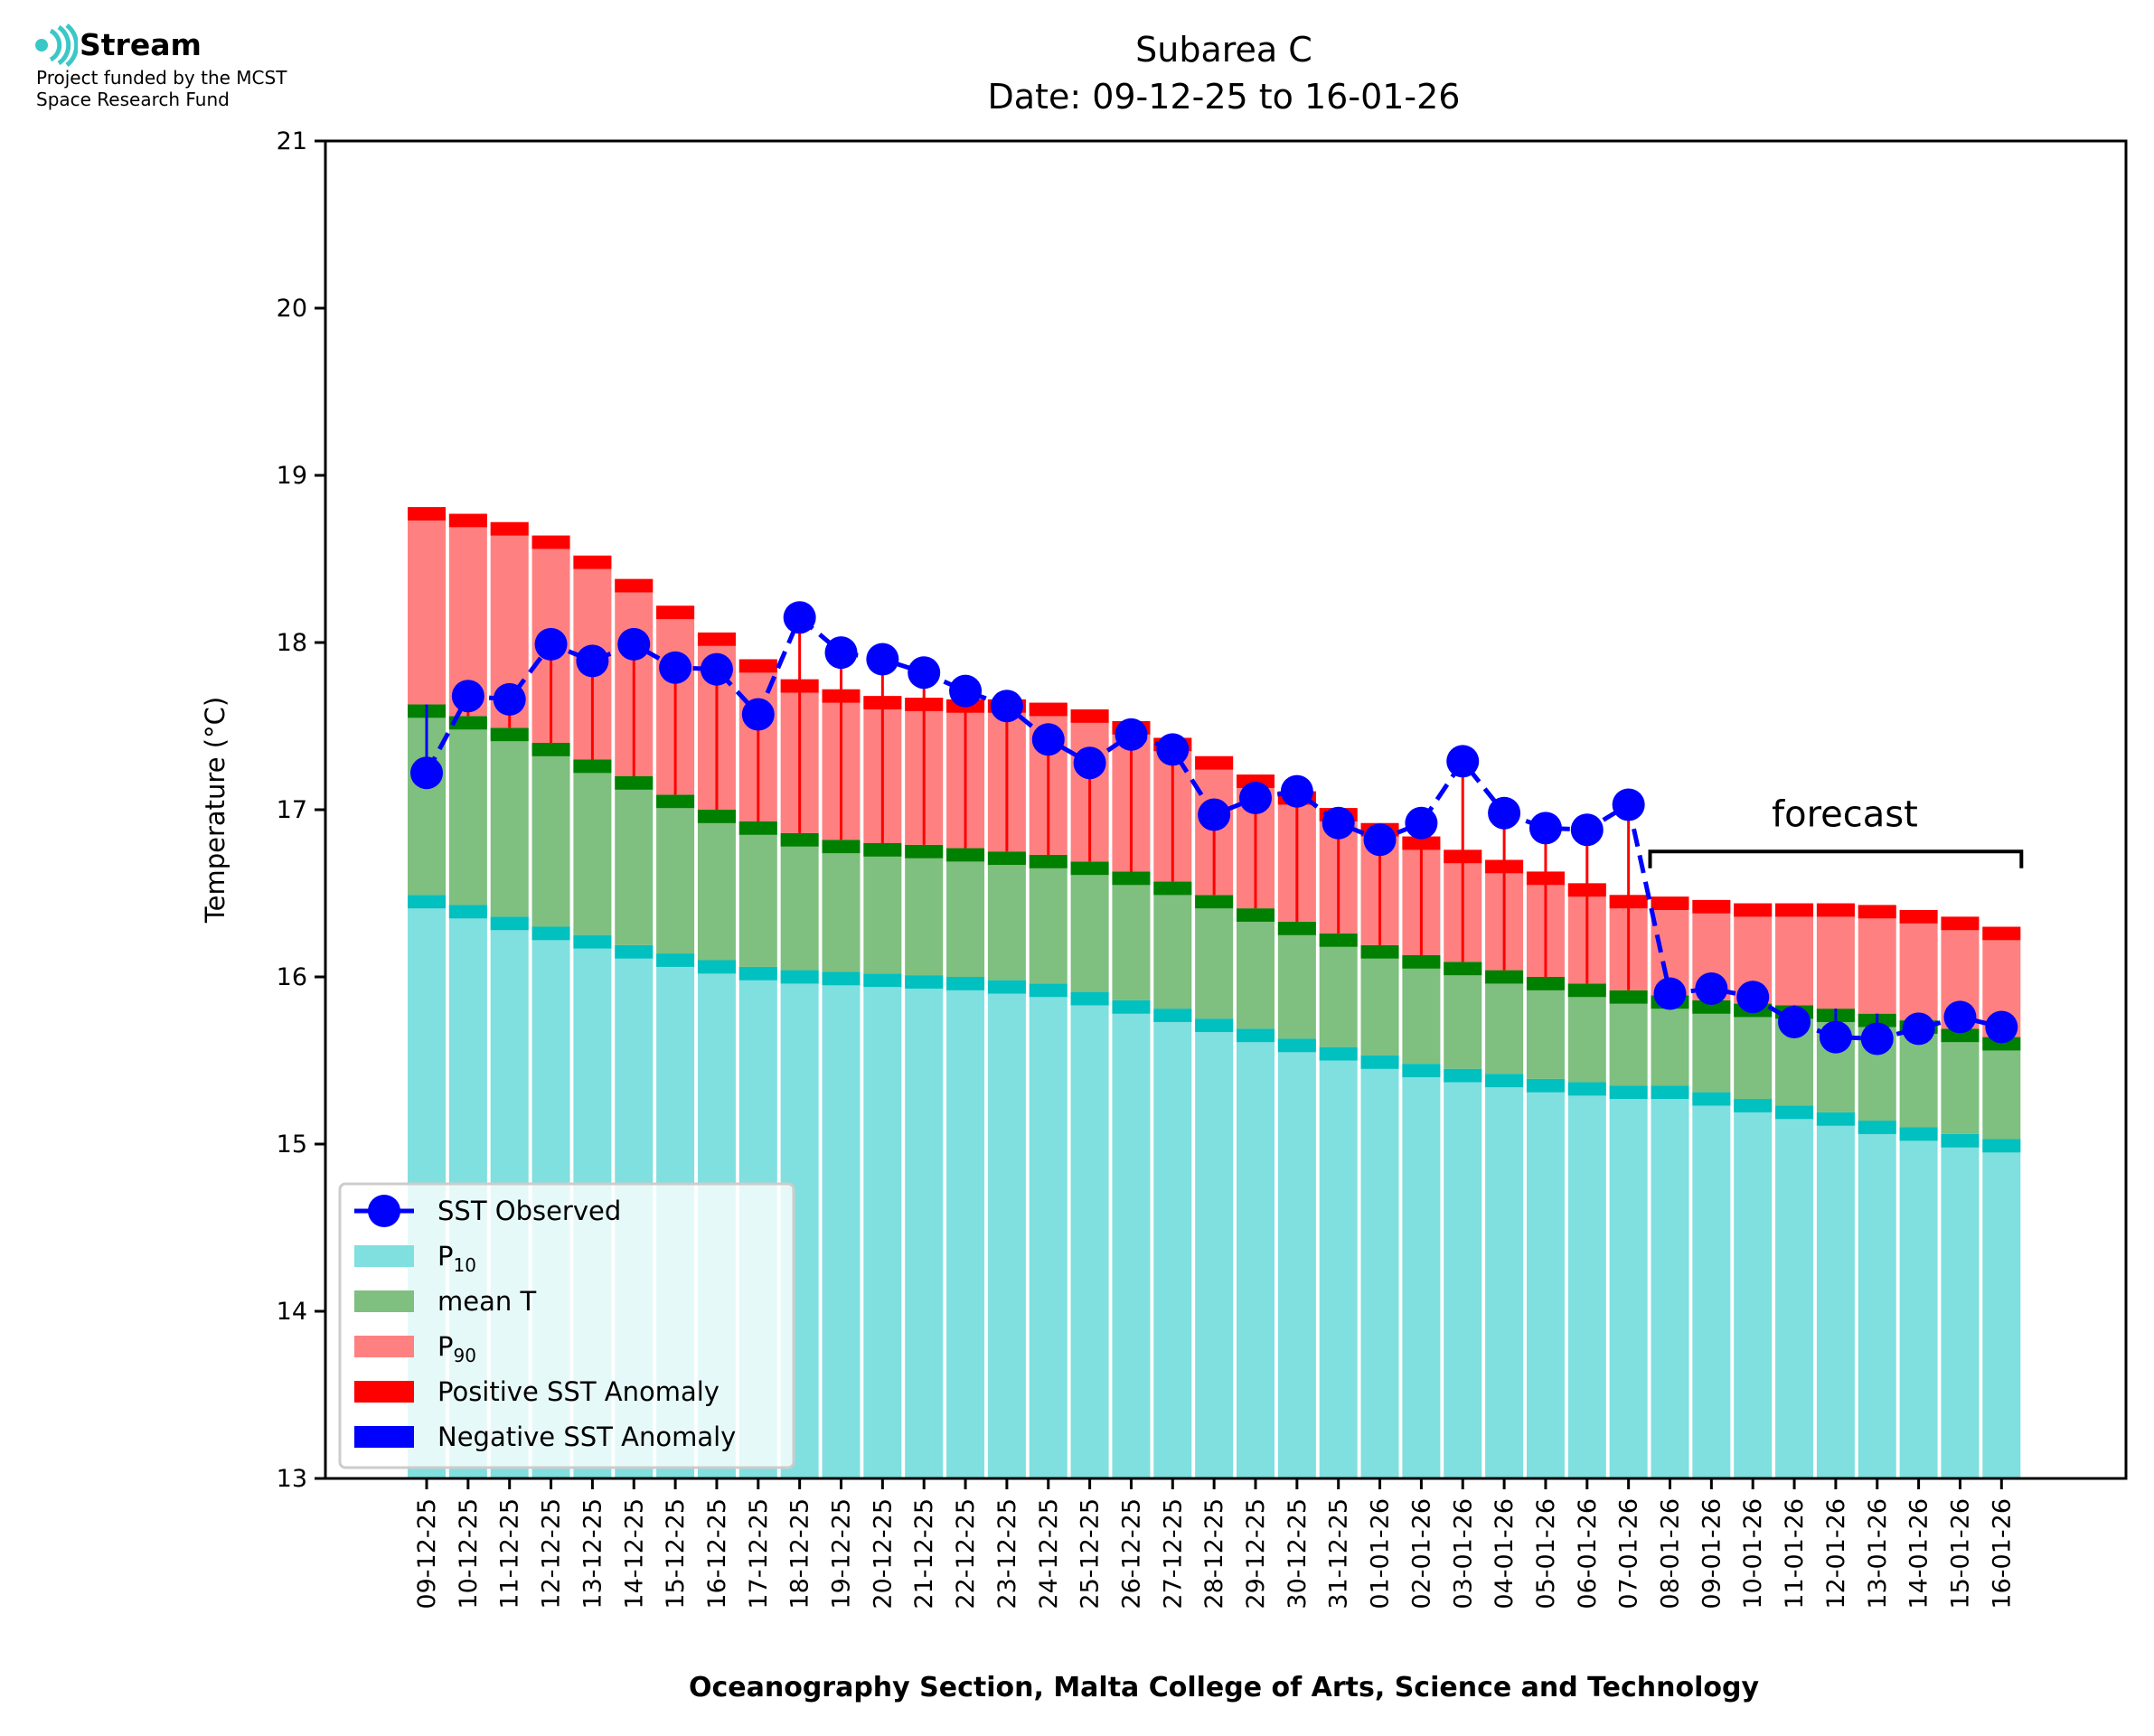 The height and width of the screenshot is (1736, 2154). What do you see at coordinates (1753, 1554) in the screenshot?
I see `x-tick-label: 10-01-26` at bounding box center [1753, 1554].